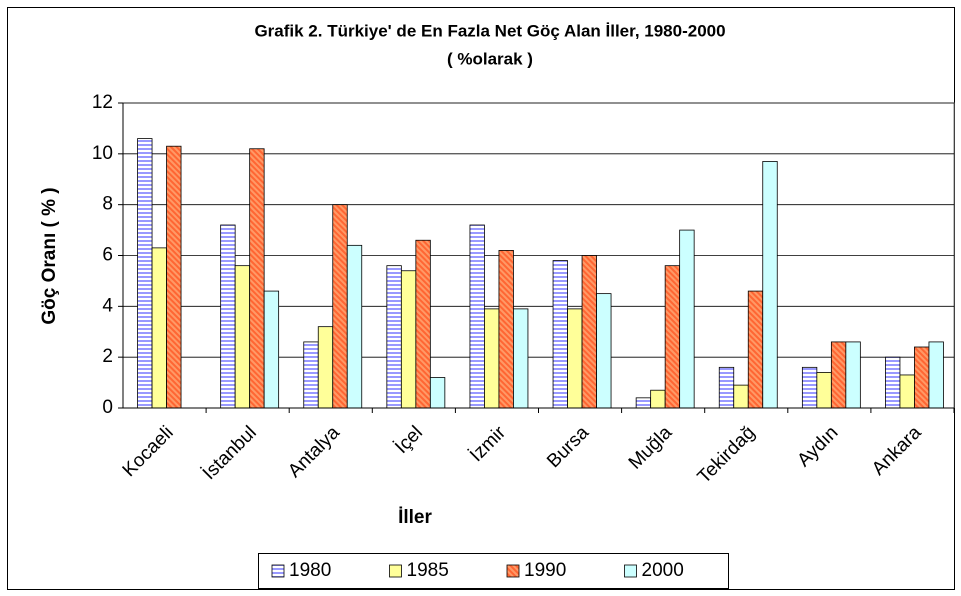 The height and width of the screenshot is (596, 961). I want to click on y-tick-label: 4, so click(107, 305).